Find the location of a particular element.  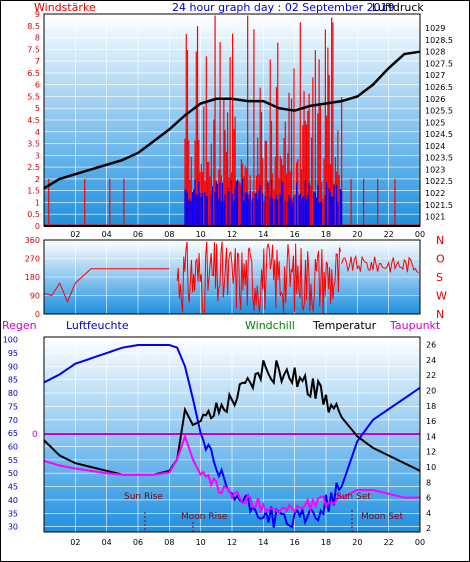

pressure-tick-label: 1023 is located at coordinates (435, 169).